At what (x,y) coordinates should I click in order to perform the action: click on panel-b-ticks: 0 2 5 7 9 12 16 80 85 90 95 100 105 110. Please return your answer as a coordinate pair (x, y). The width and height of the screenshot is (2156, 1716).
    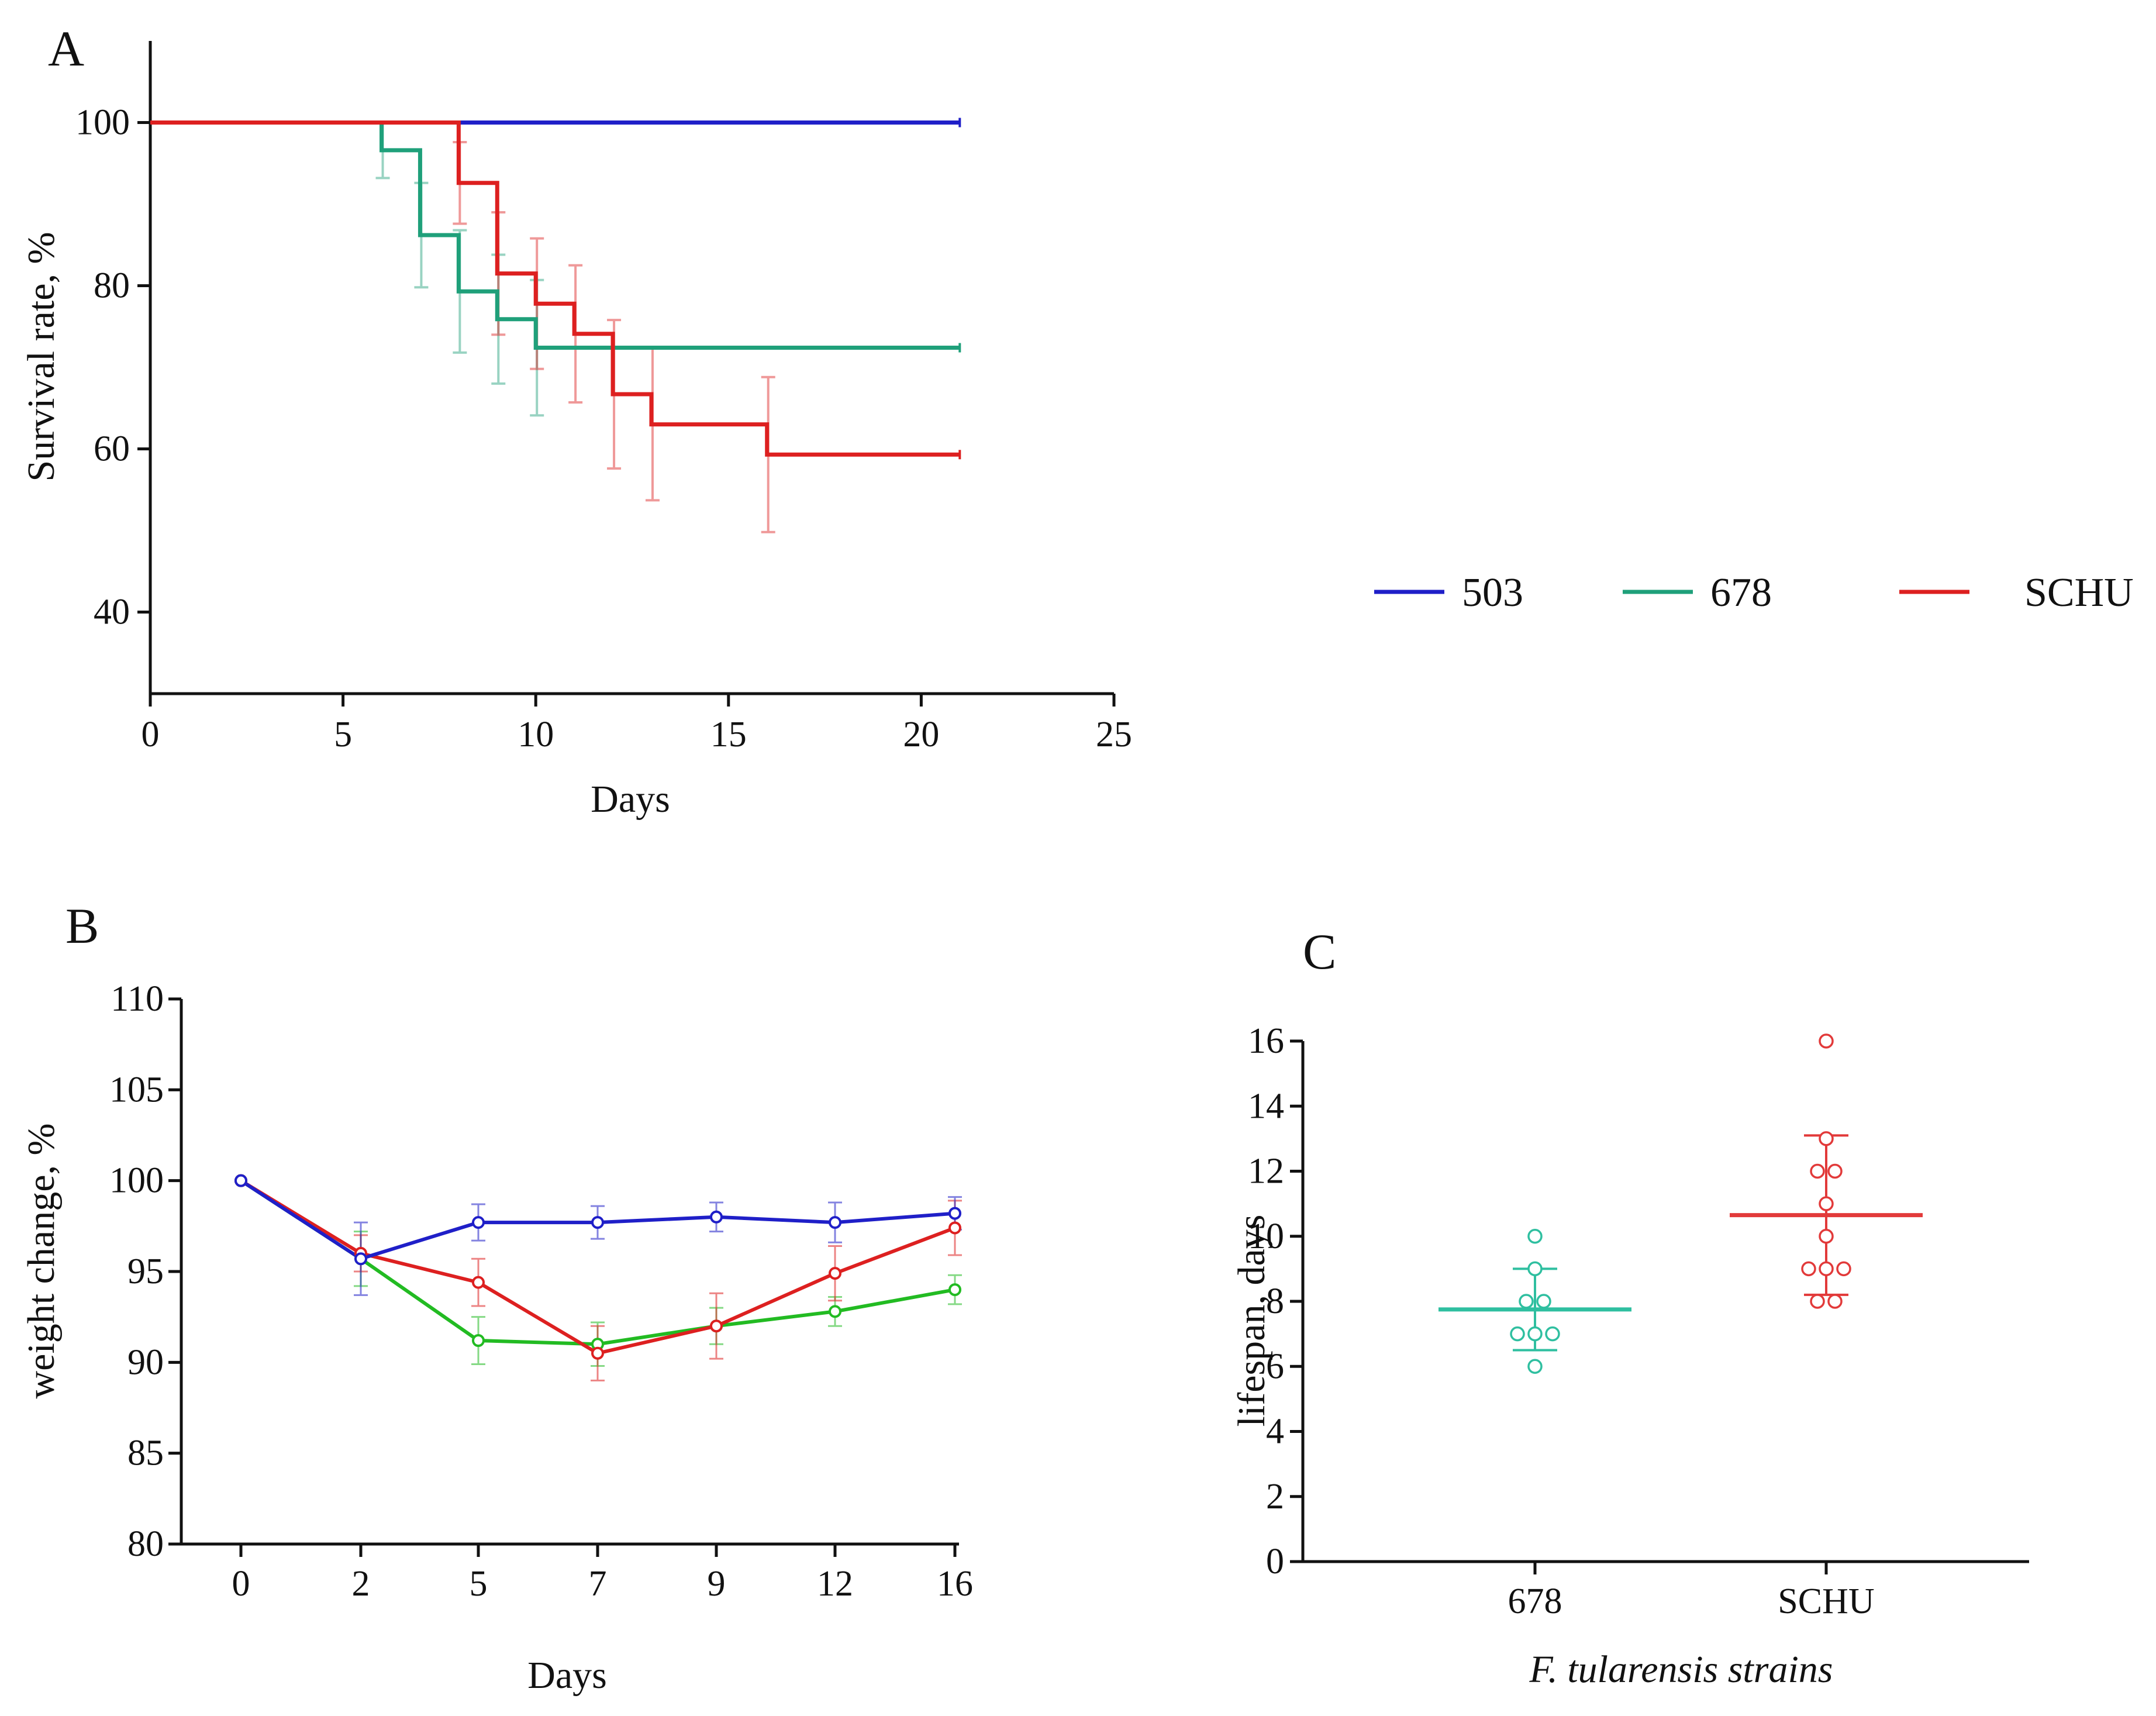
    Looking at the image, I should click on (541, 1291).